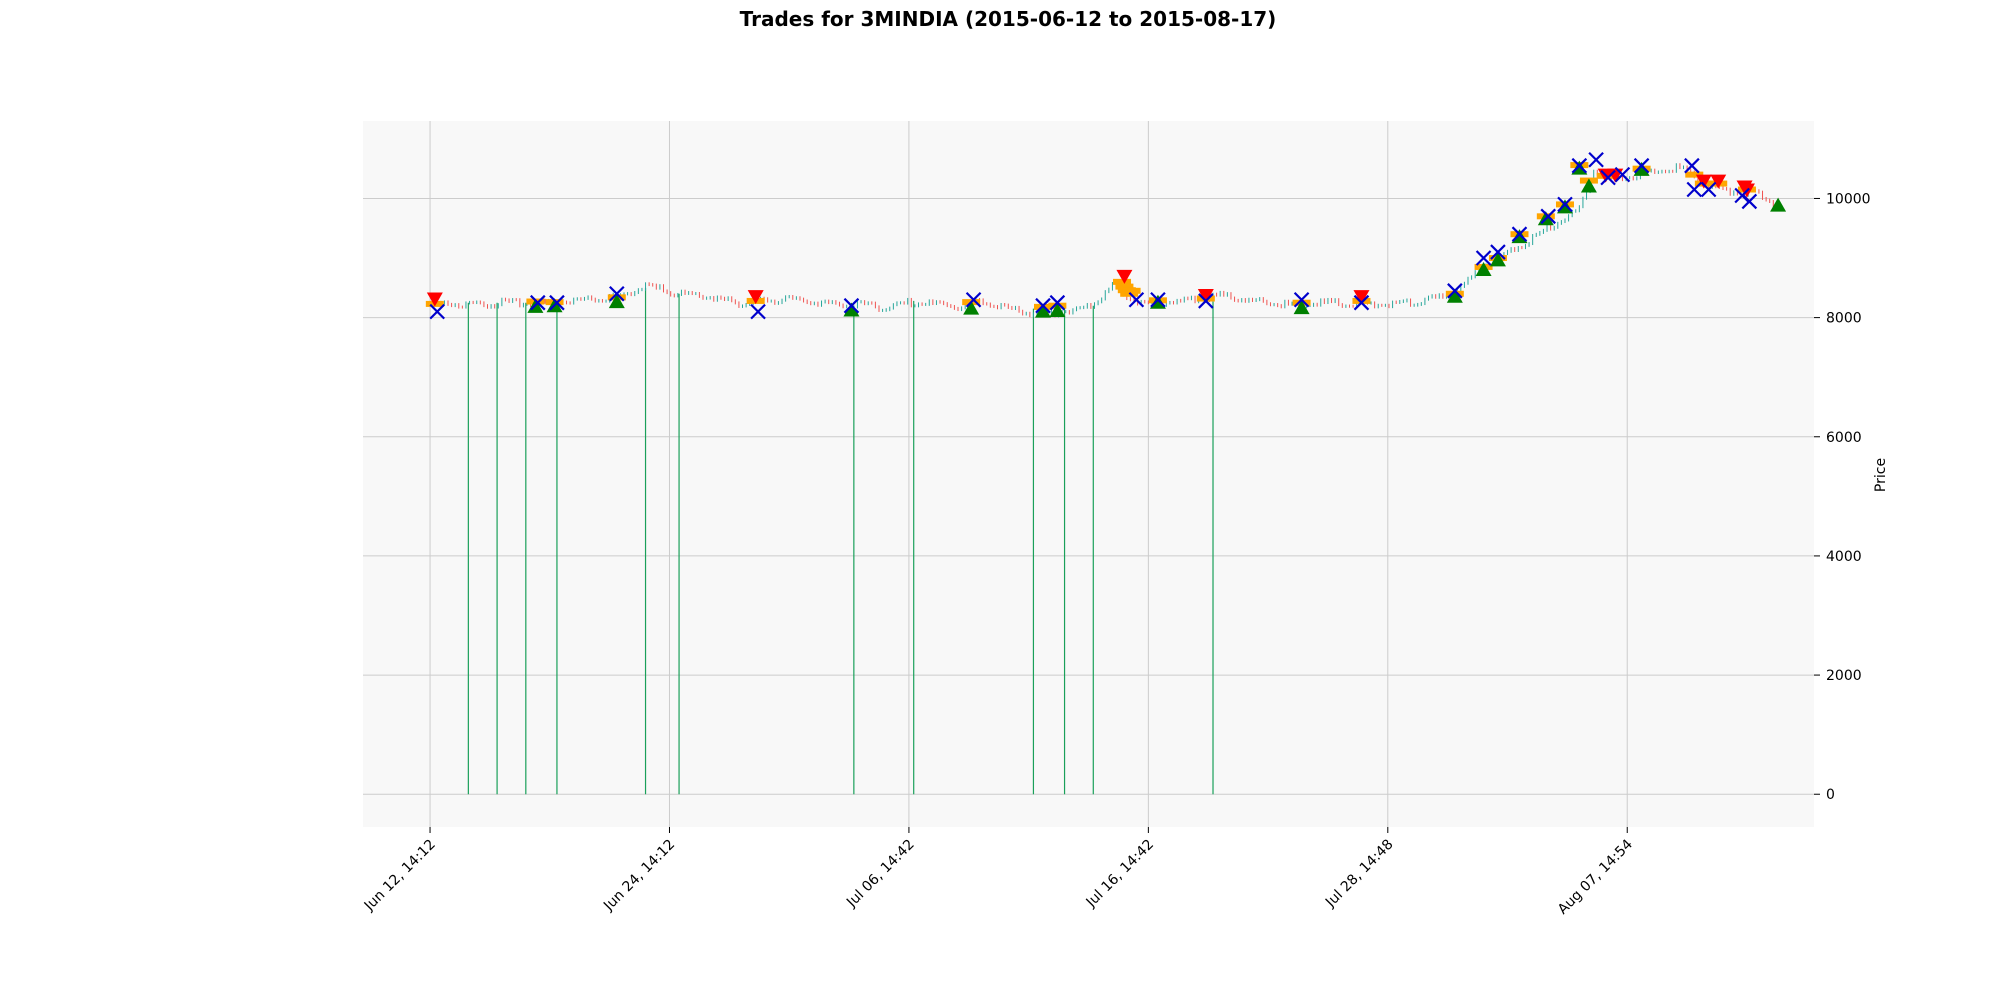 The width and height of the screenshot is (2000, 1004). What do you see at coordinates (1844, 676) in the screenshot?
I see `y-tick-label: 2000` at bounding box center [1844, 676].